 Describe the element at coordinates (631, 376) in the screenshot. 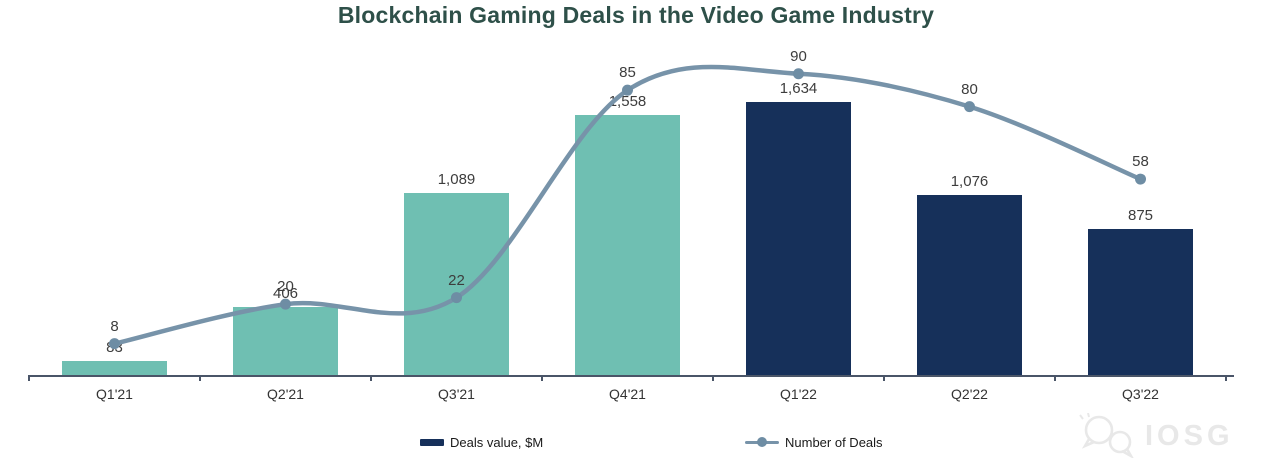

I see `x-axis-line` at that location.